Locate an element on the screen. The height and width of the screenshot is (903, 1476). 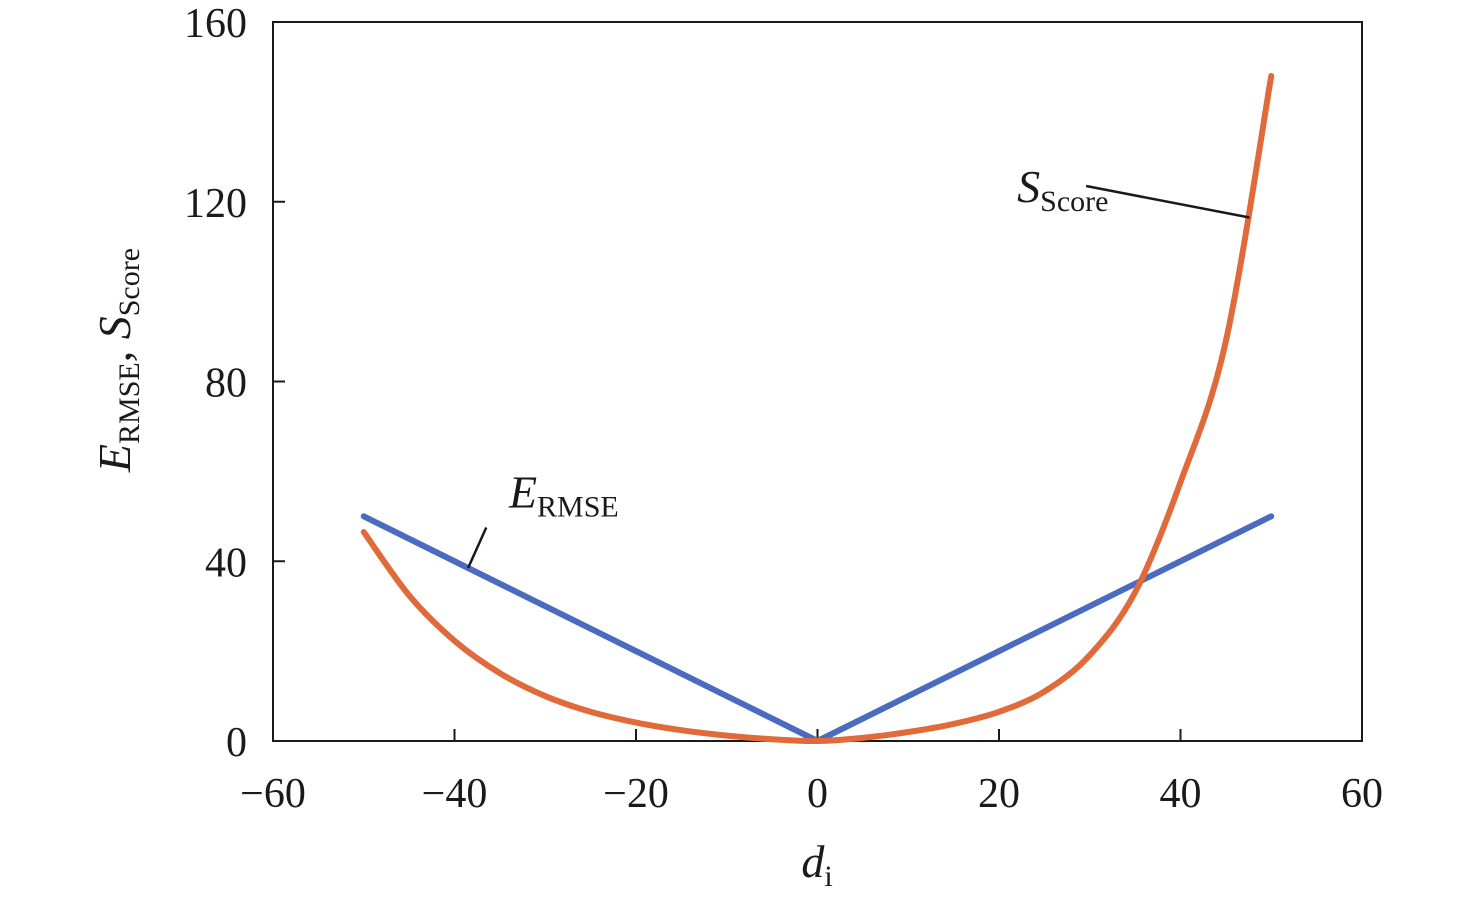
y-tick-label: 0 is located at coordinates (236, 743).